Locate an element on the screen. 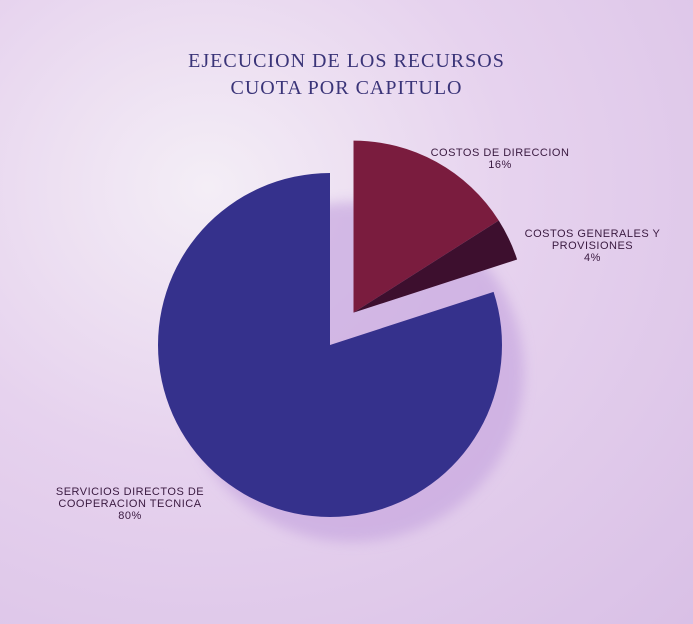 This screenshot has height=624, width=693. slice-label: COSTOS GENERALES Y PROVISIONES 4% is located at coordinates (592, 246).